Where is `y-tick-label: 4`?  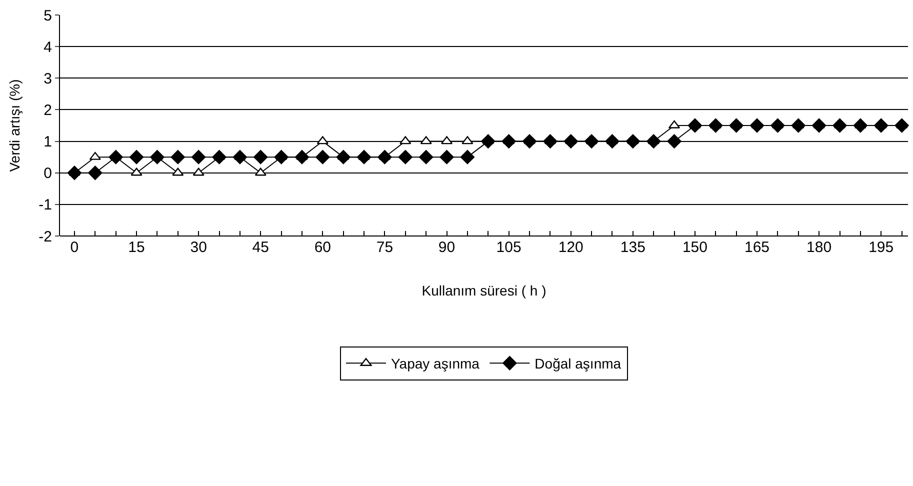 y-tick-label: 4 is located at coordinates (48, 47).